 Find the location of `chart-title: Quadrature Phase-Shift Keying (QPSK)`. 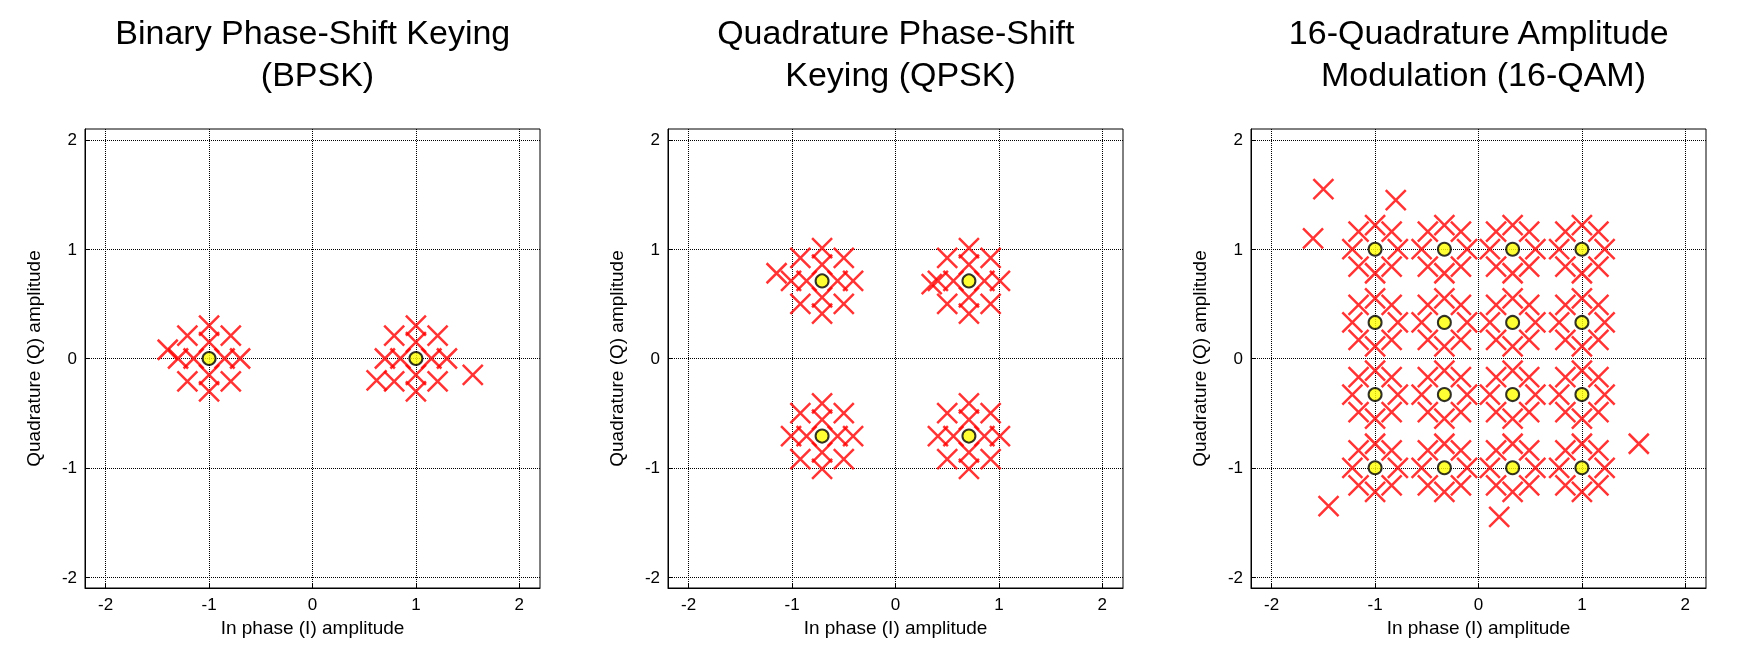

chart-title: Quadrature Phase-Shift Keying (QPSK) is located at coordinates (900, 53).